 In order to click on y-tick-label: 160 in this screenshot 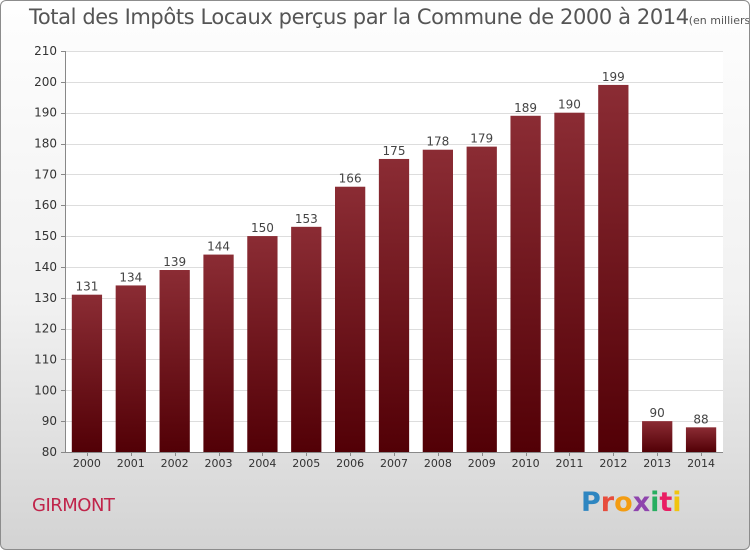, I will do `click(45, 205)`.